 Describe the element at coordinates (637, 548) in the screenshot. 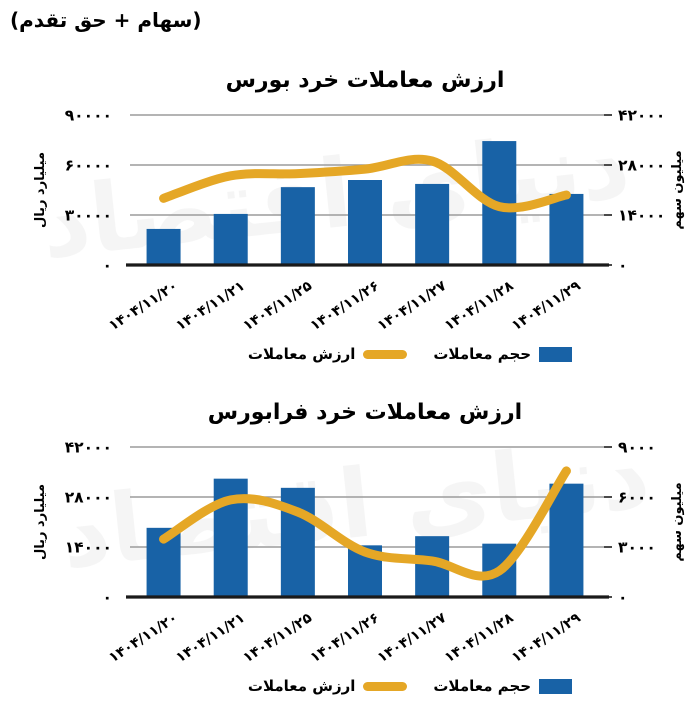

I see `right-tick-label: ۳۰۰۰` at that location.